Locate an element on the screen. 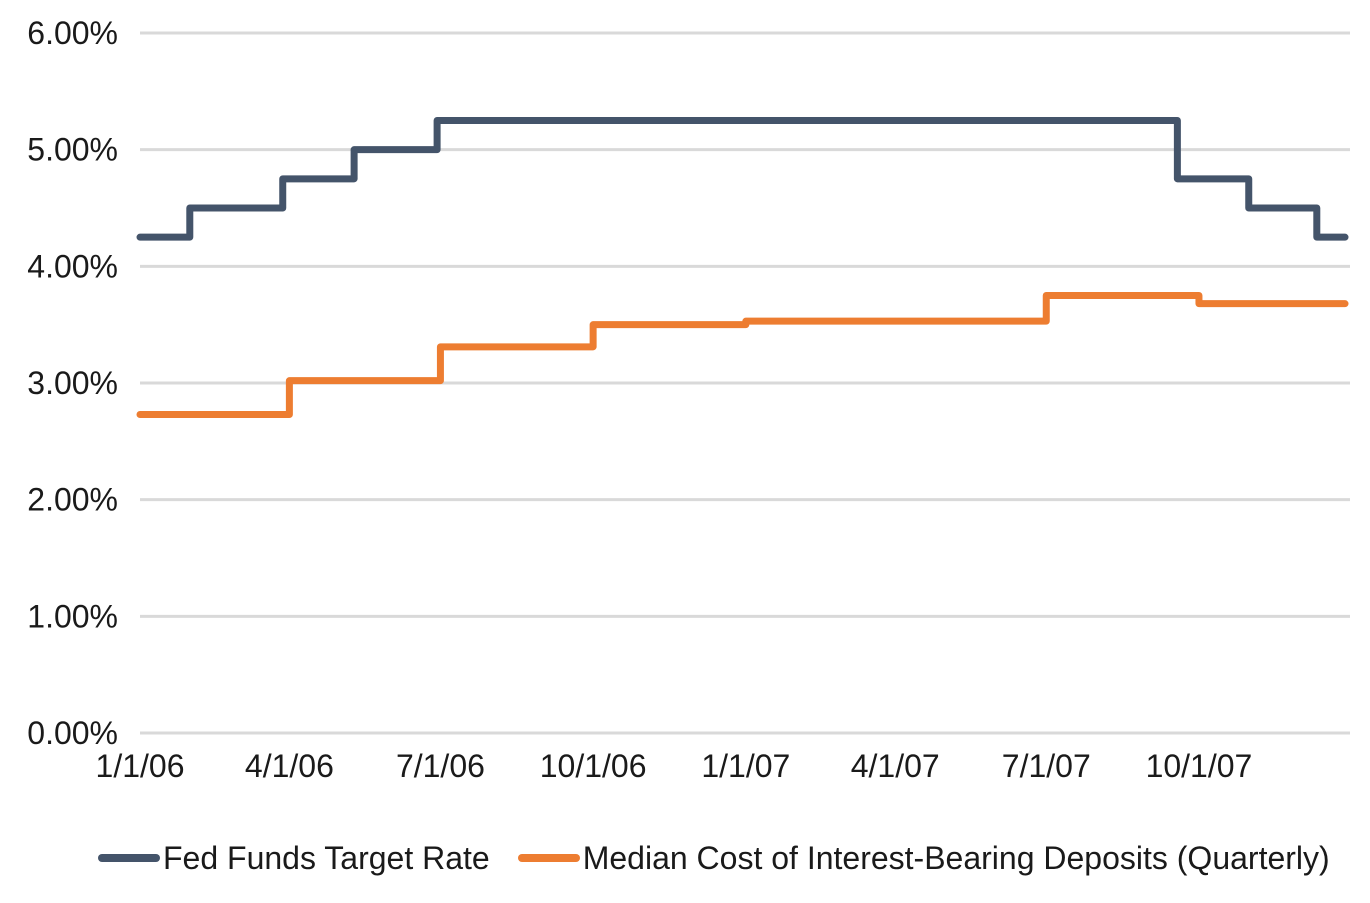 This screenshot has height=903, width=1370. series-line-deposits is located at coordinates (742, 355).